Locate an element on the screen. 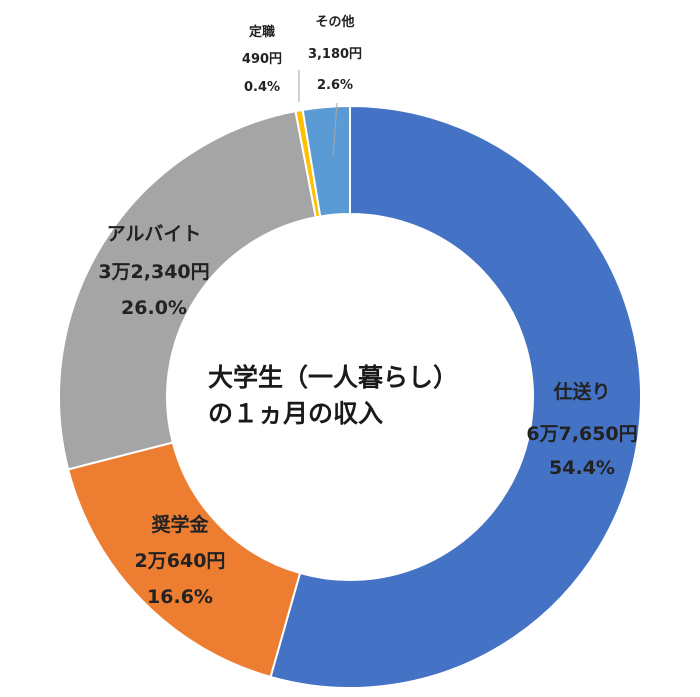 The height and width of the screenshot is (697, 700). slice-label-teishoku-percent: 0.4% is located at coordinates (262, 87).